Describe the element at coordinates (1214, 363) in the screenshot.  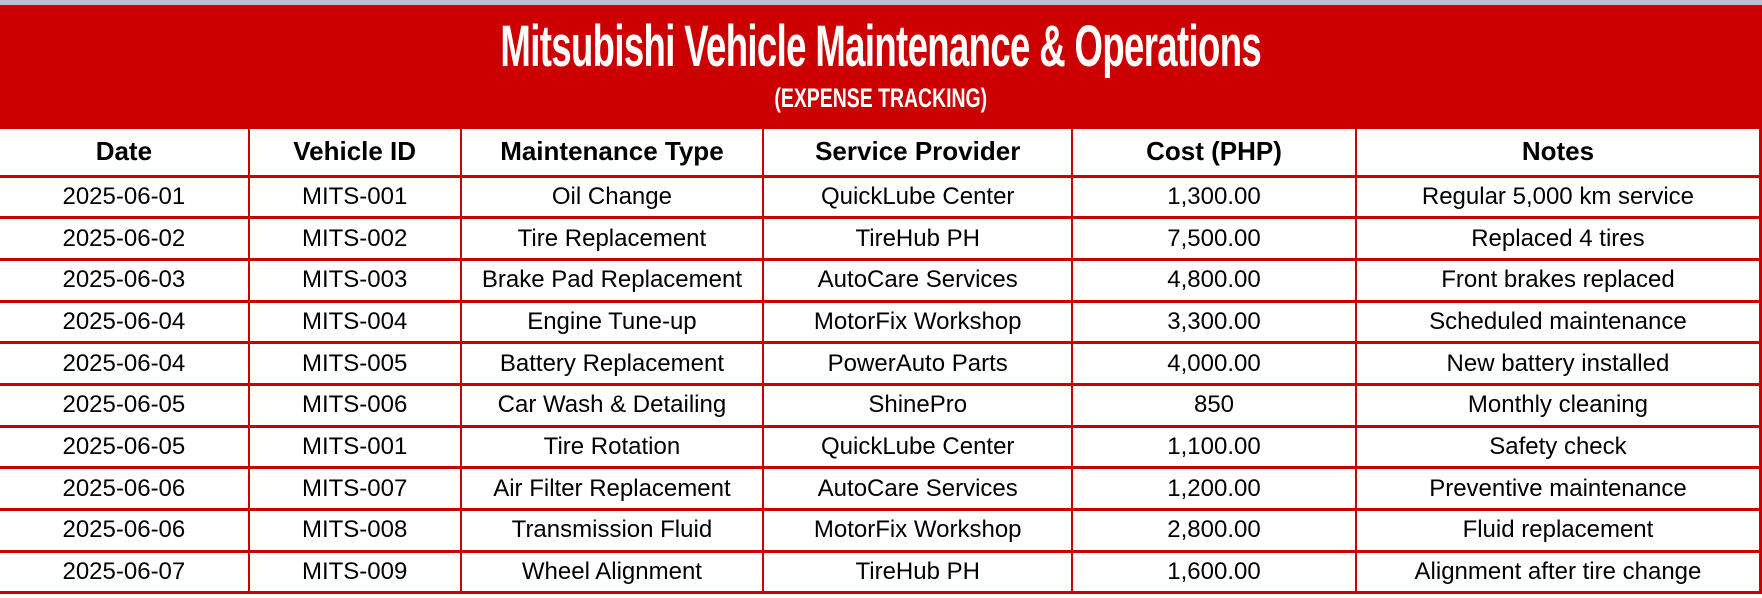
I see `table-cell: 4,000.00` at that location.